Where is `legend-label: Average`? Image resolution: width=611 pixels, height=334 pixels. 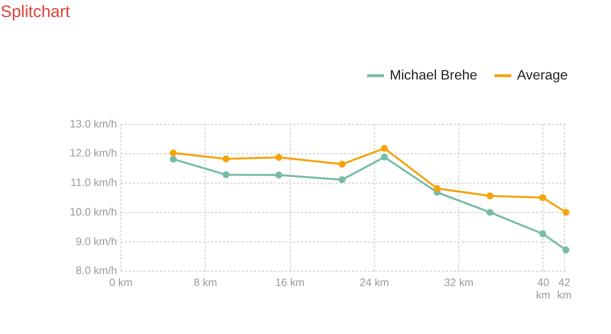 legend-label: Average is located at coordinates (542, 75).